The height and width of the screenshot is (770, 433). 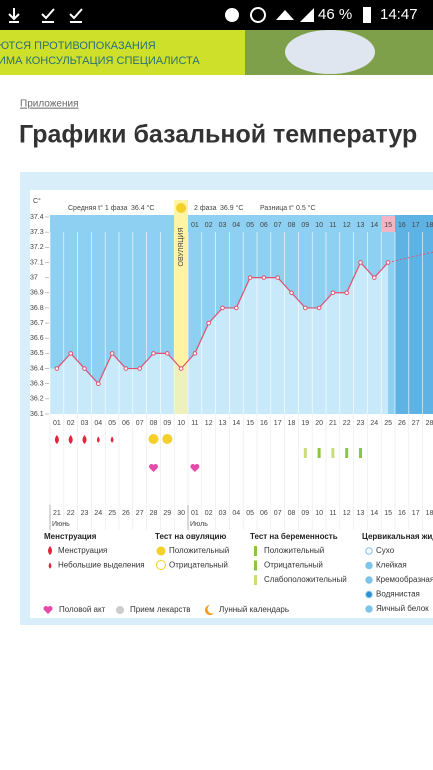 I want to click on future-bg, so click(x=414, y=314).